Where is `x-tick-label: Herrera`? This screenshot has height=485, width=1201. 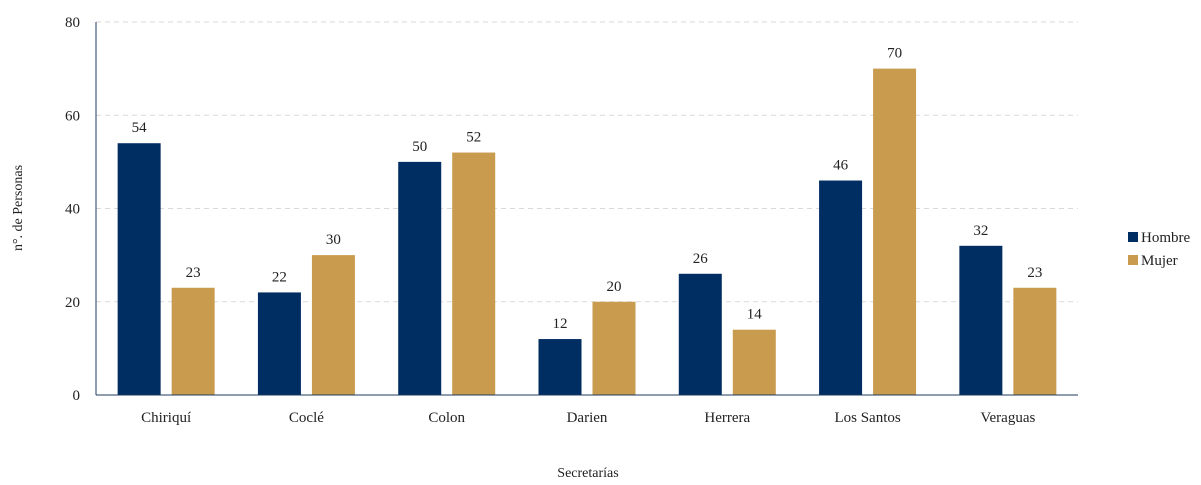
x-tick-label: Herrera is located at coordinates (727, 418).